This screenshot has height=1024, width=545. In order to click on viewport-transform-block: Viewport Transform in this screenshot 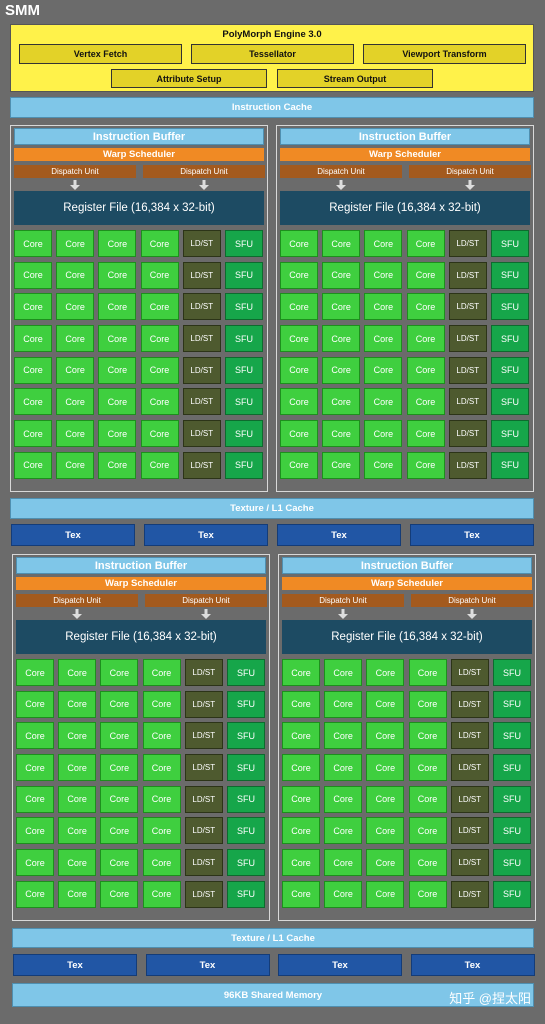, I will do `click(444, 54)`.